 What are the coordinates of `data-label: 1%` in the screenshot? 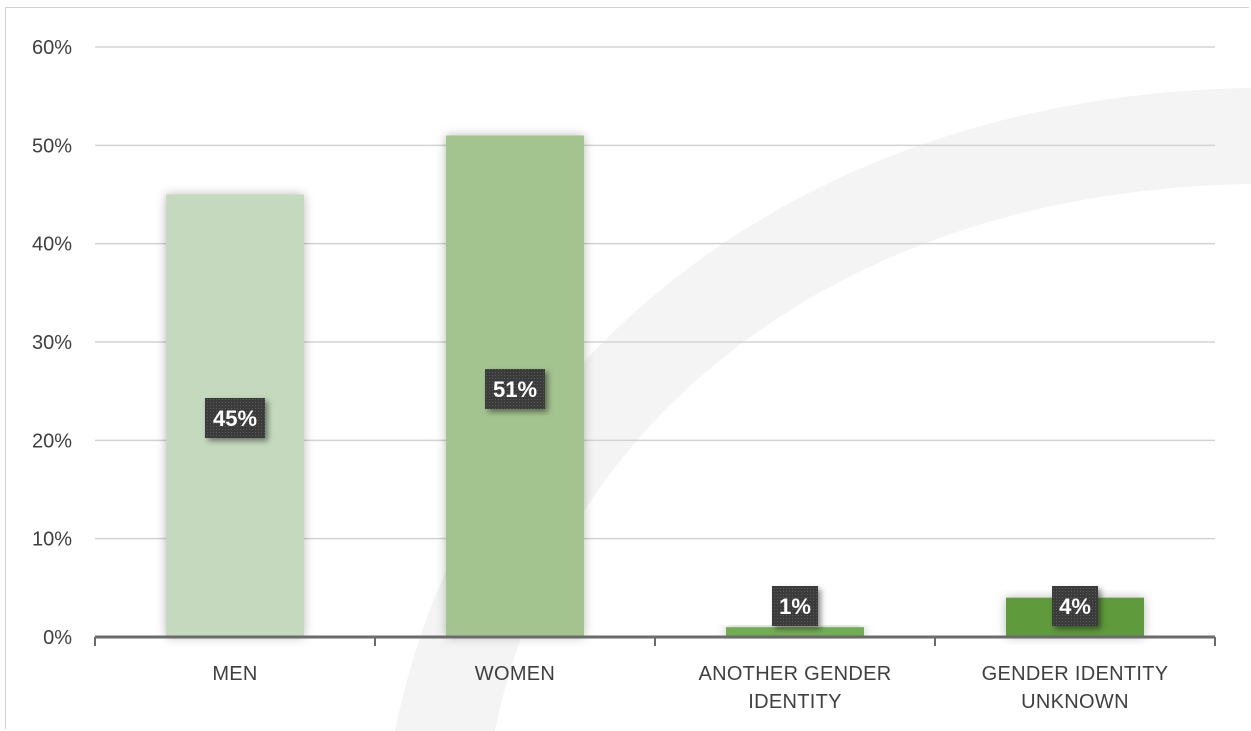 It's located at (795, 606).